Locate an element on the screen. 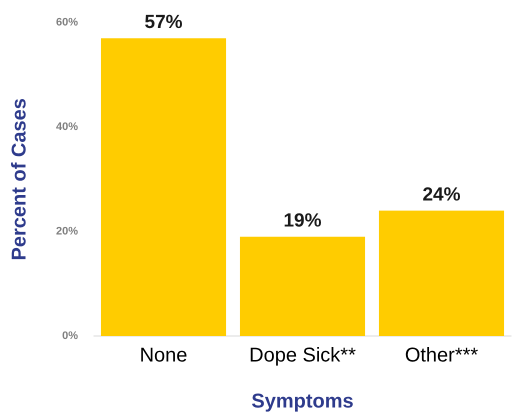  y-tick-label: 0% is located at coordinates (70, 336).